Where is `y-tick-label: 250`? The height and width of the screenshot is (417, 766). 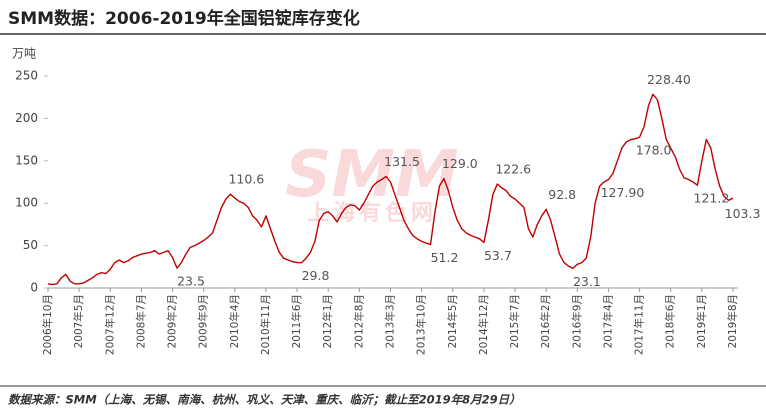
y-tick-label: 250 is located at coordinates (26, 76).